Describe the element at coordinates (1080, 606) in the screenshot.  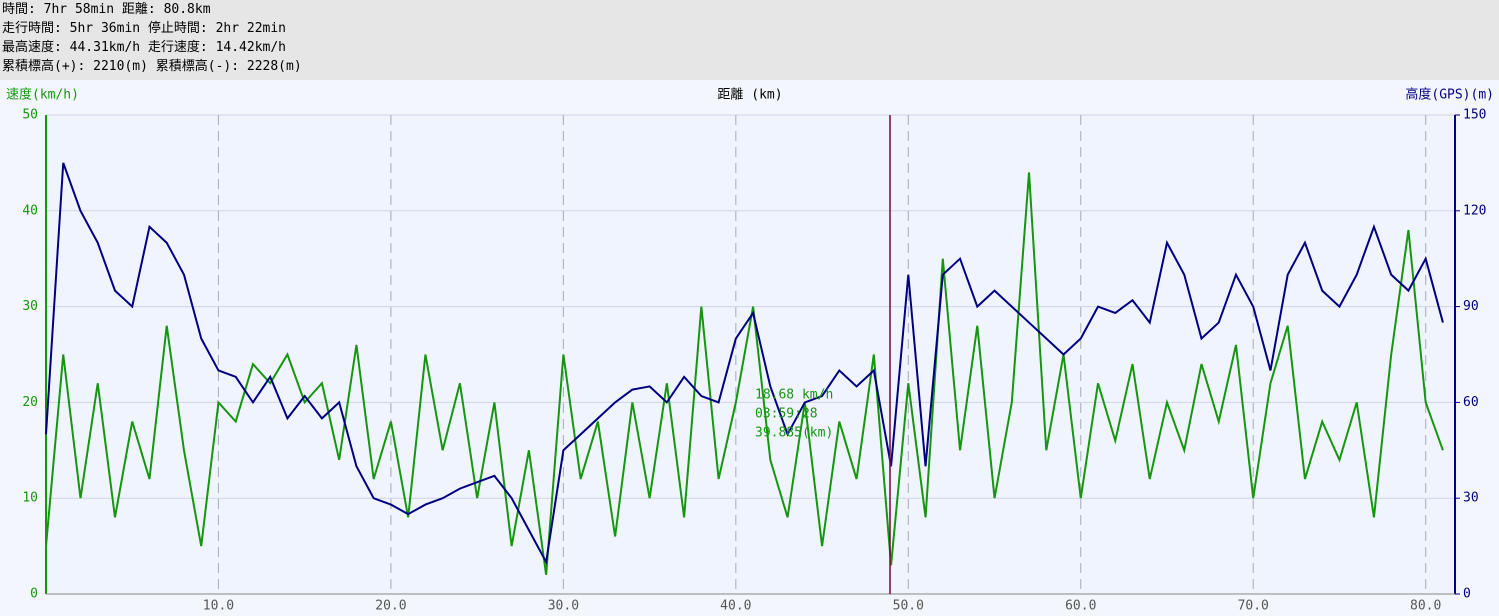
I see `x-tick-label: 60.0` at that location.